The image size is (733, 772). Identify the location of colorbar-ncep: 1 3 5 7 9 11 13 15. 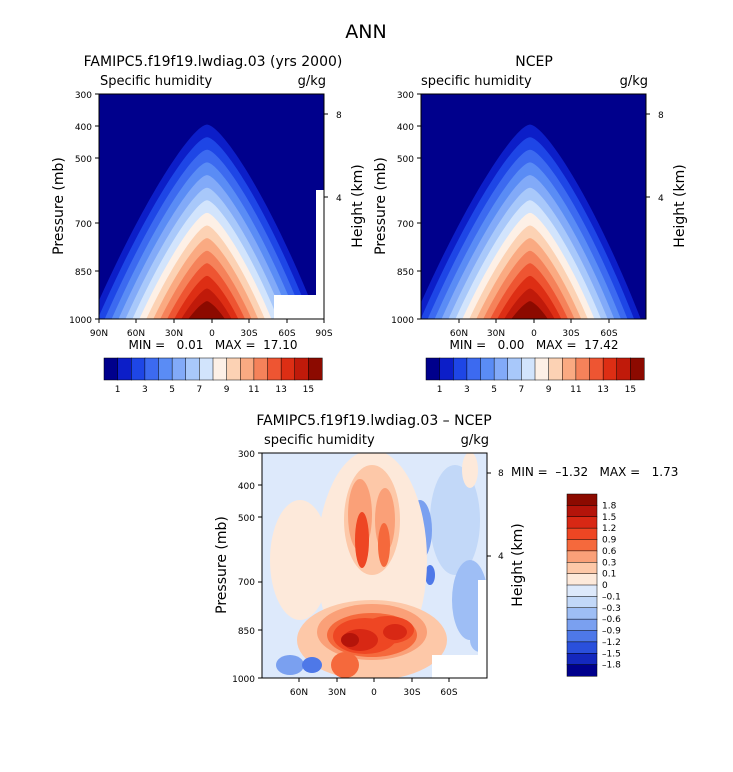
(535, 376).